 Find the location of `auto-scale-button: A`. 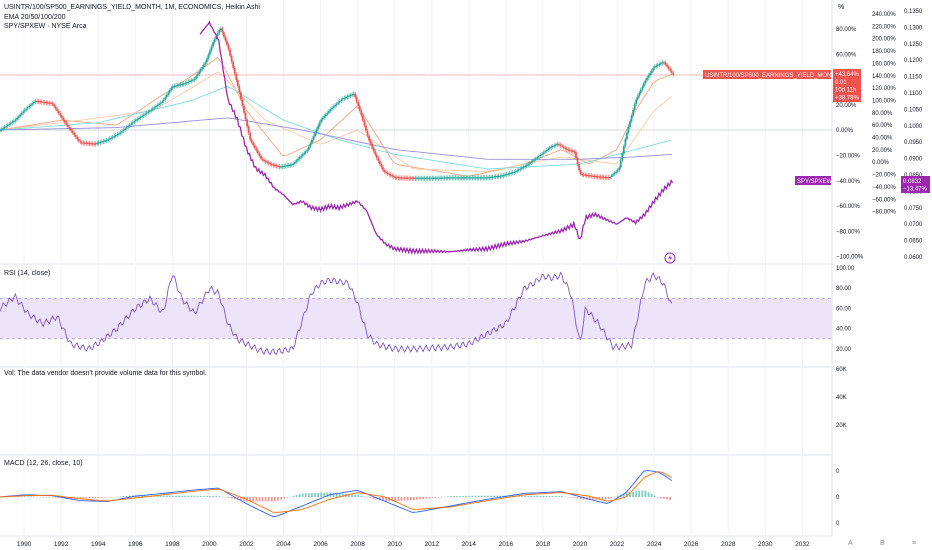

auto-scale-button: A is located at coordinates (850, 543).